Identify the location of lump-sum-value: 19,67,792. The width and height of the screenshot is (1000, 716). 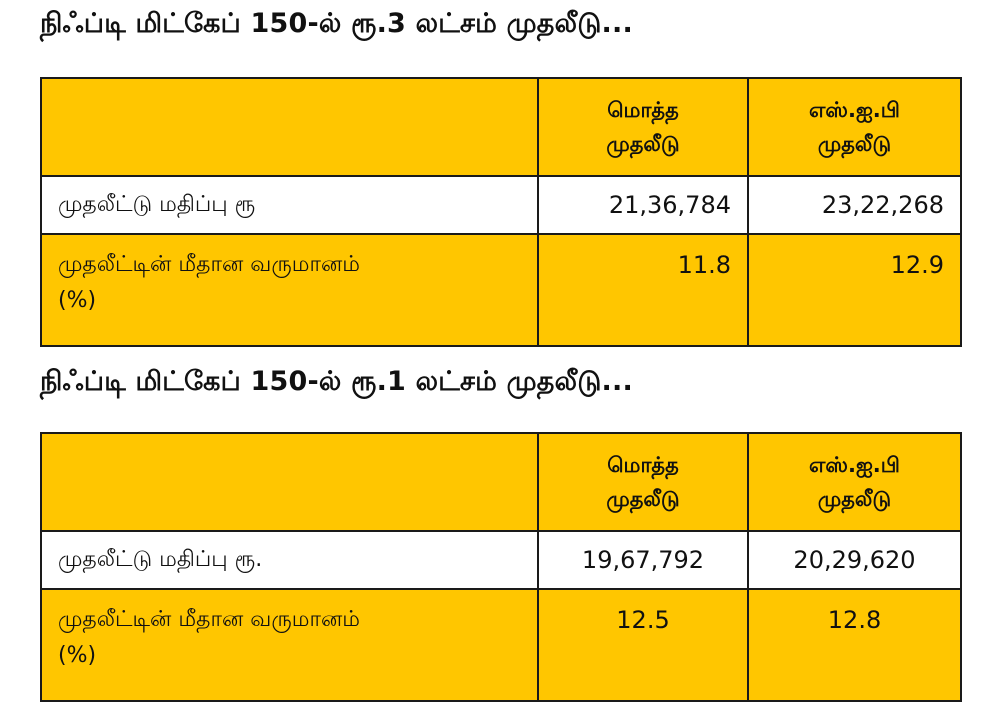
(643, 560).